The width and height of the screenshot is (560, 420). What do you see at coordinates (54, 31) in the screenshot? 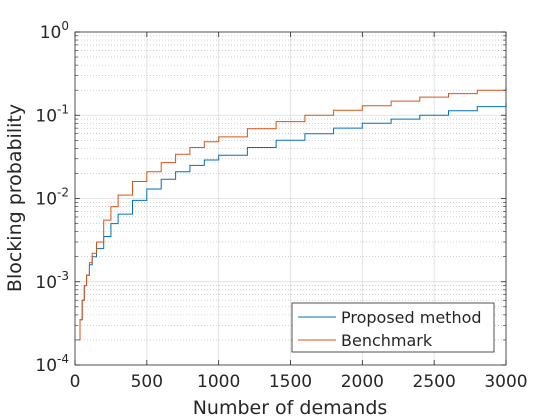
I see `y-tick-label: 10⁰` at bounding box center [54, 31].